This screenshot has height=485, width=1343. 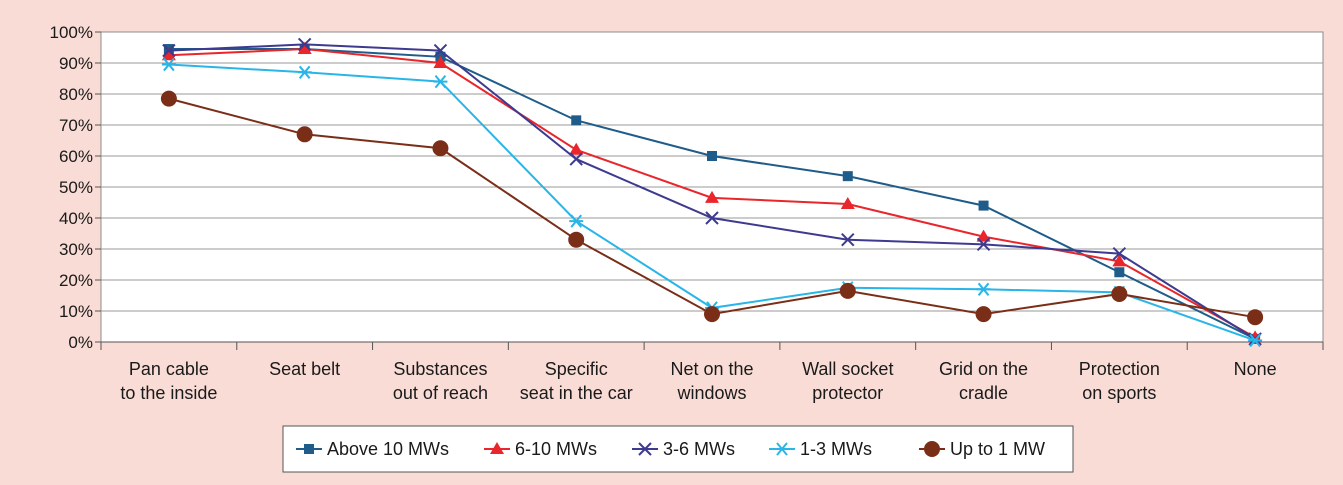 What do you see at coordinates (76, 156) in the screenshot?
I see `y-tick-label: 60%` at bounding box center [76, 156].